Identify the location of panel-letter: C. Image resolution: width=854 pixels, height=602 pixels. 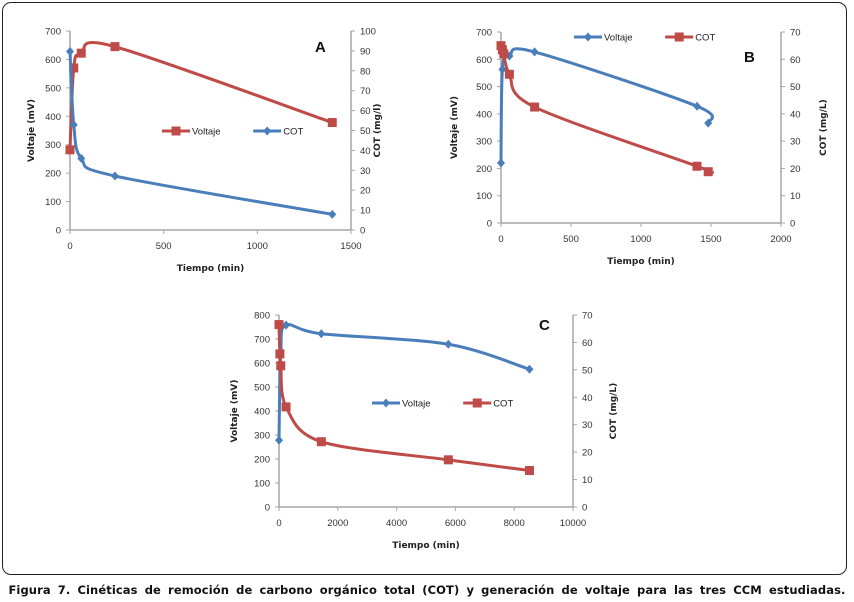
(544, 325).